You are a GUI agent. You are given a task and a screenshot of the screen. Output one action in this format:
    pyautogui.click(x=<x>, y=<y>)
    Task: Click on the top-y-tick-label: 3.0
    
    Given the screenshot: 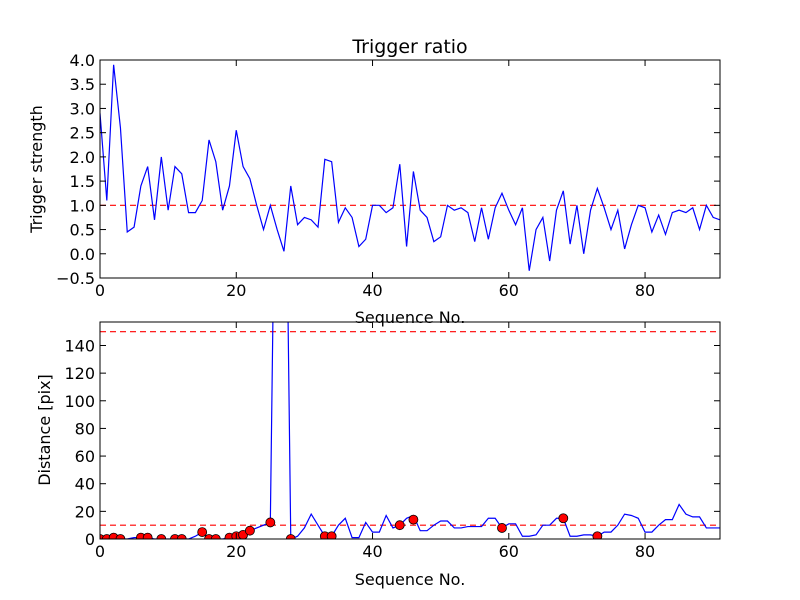 What is the action you would take?
    pyautogui.click(x=82, y=108)
    